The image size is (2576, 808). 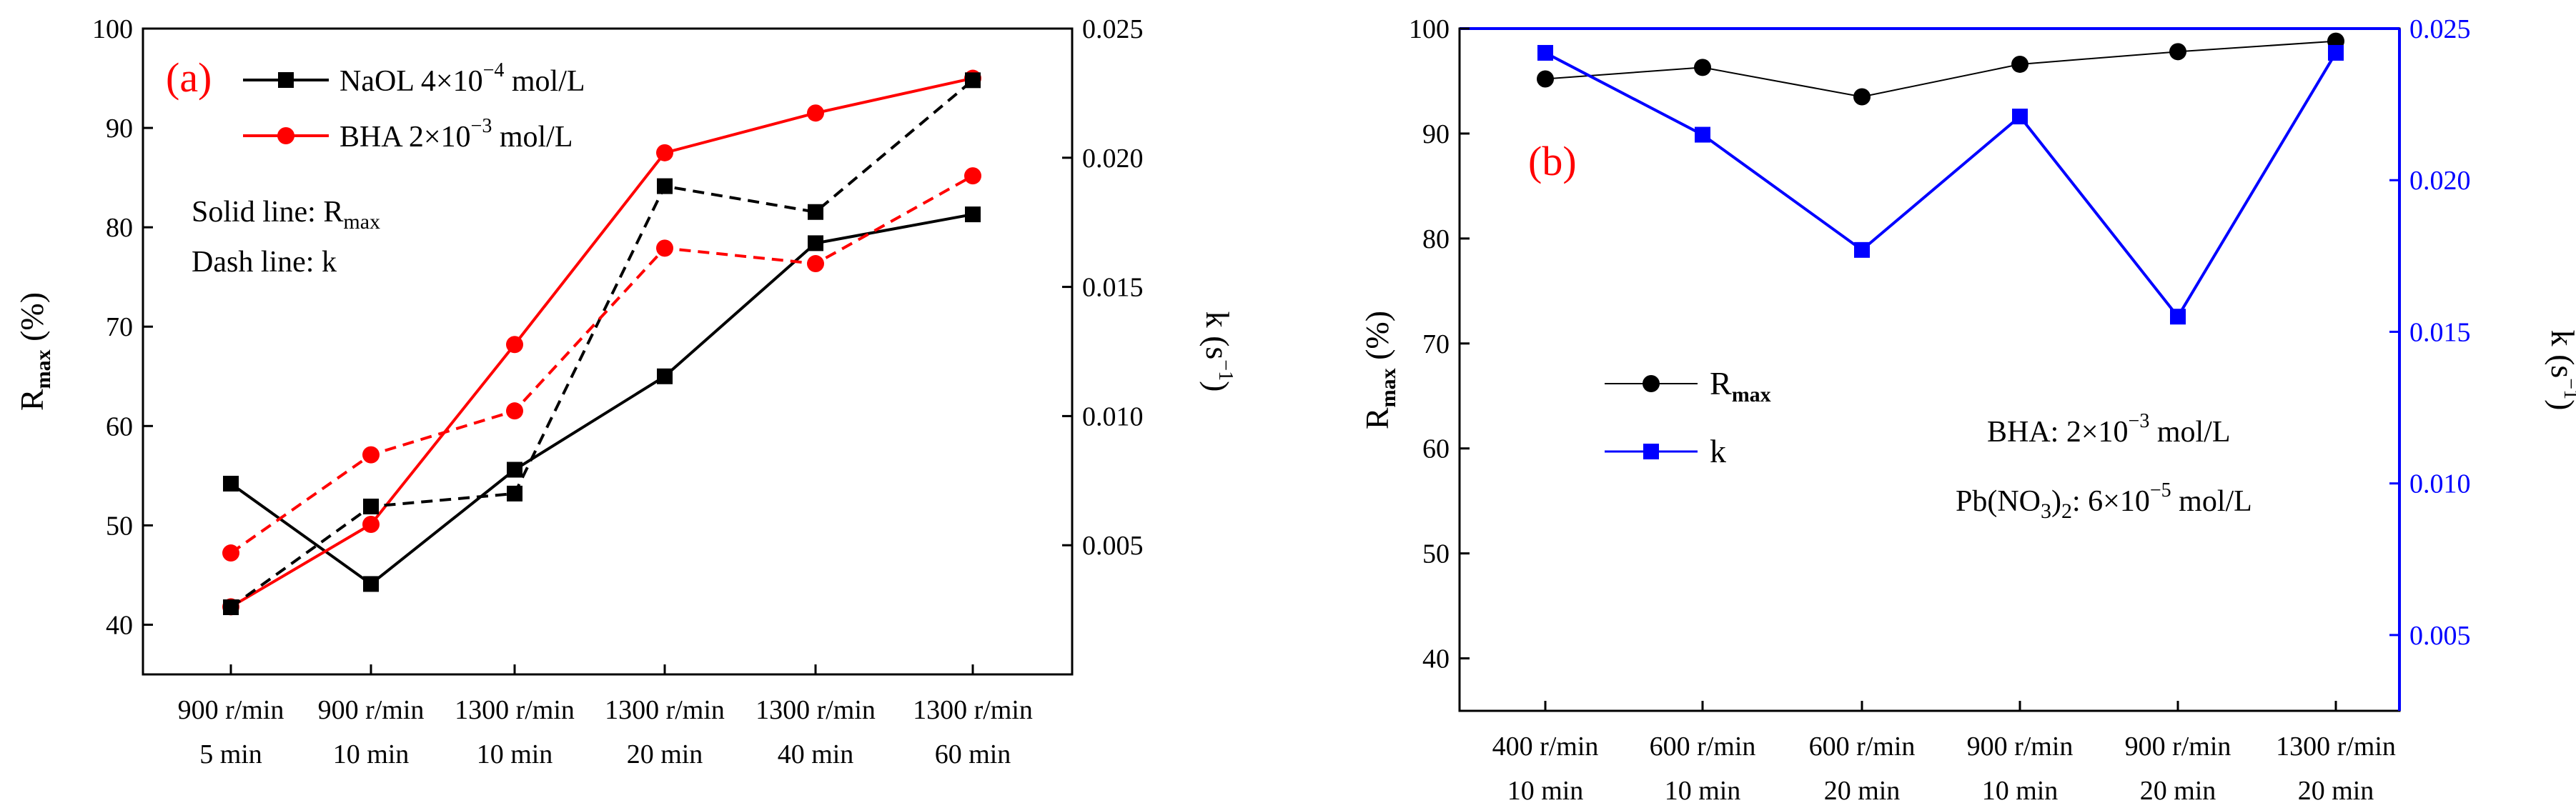 I want to click on legend-marker-bha, so click(x=285, y=136).